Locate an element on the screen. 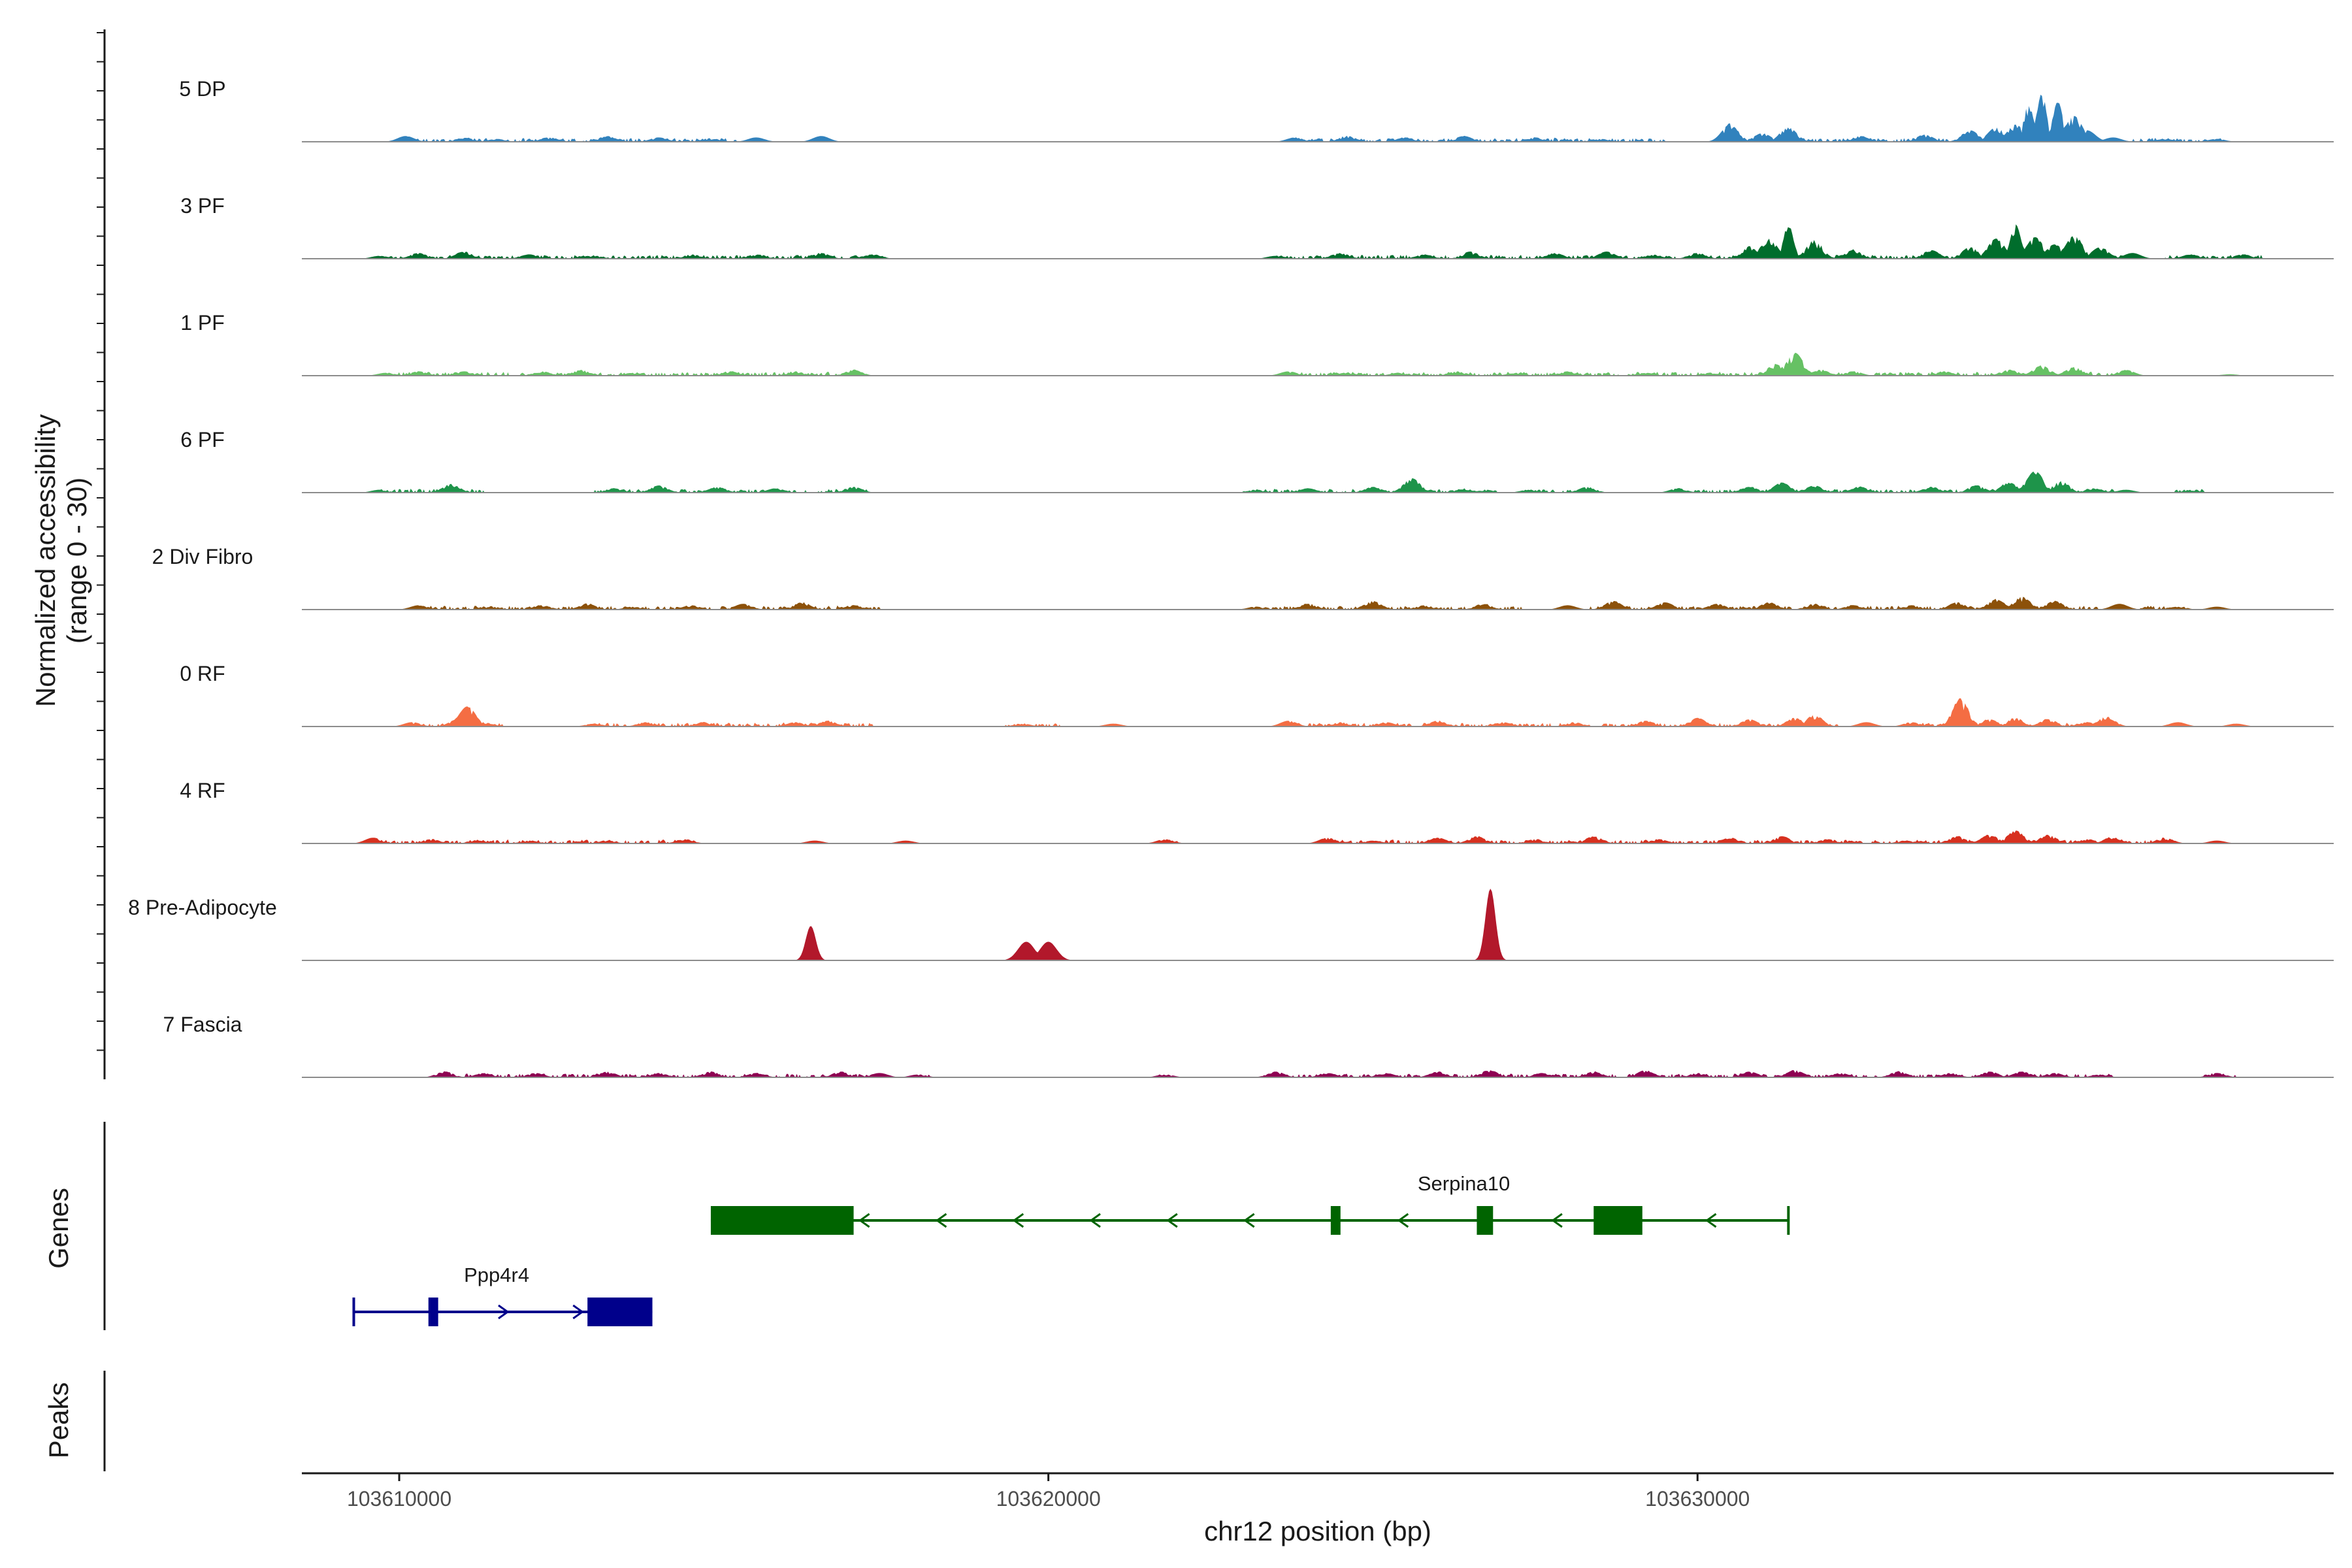 This screenshot has width=2352, height=1568. track-label-0-rf: 0 RF is located at coordinates (202, 673).